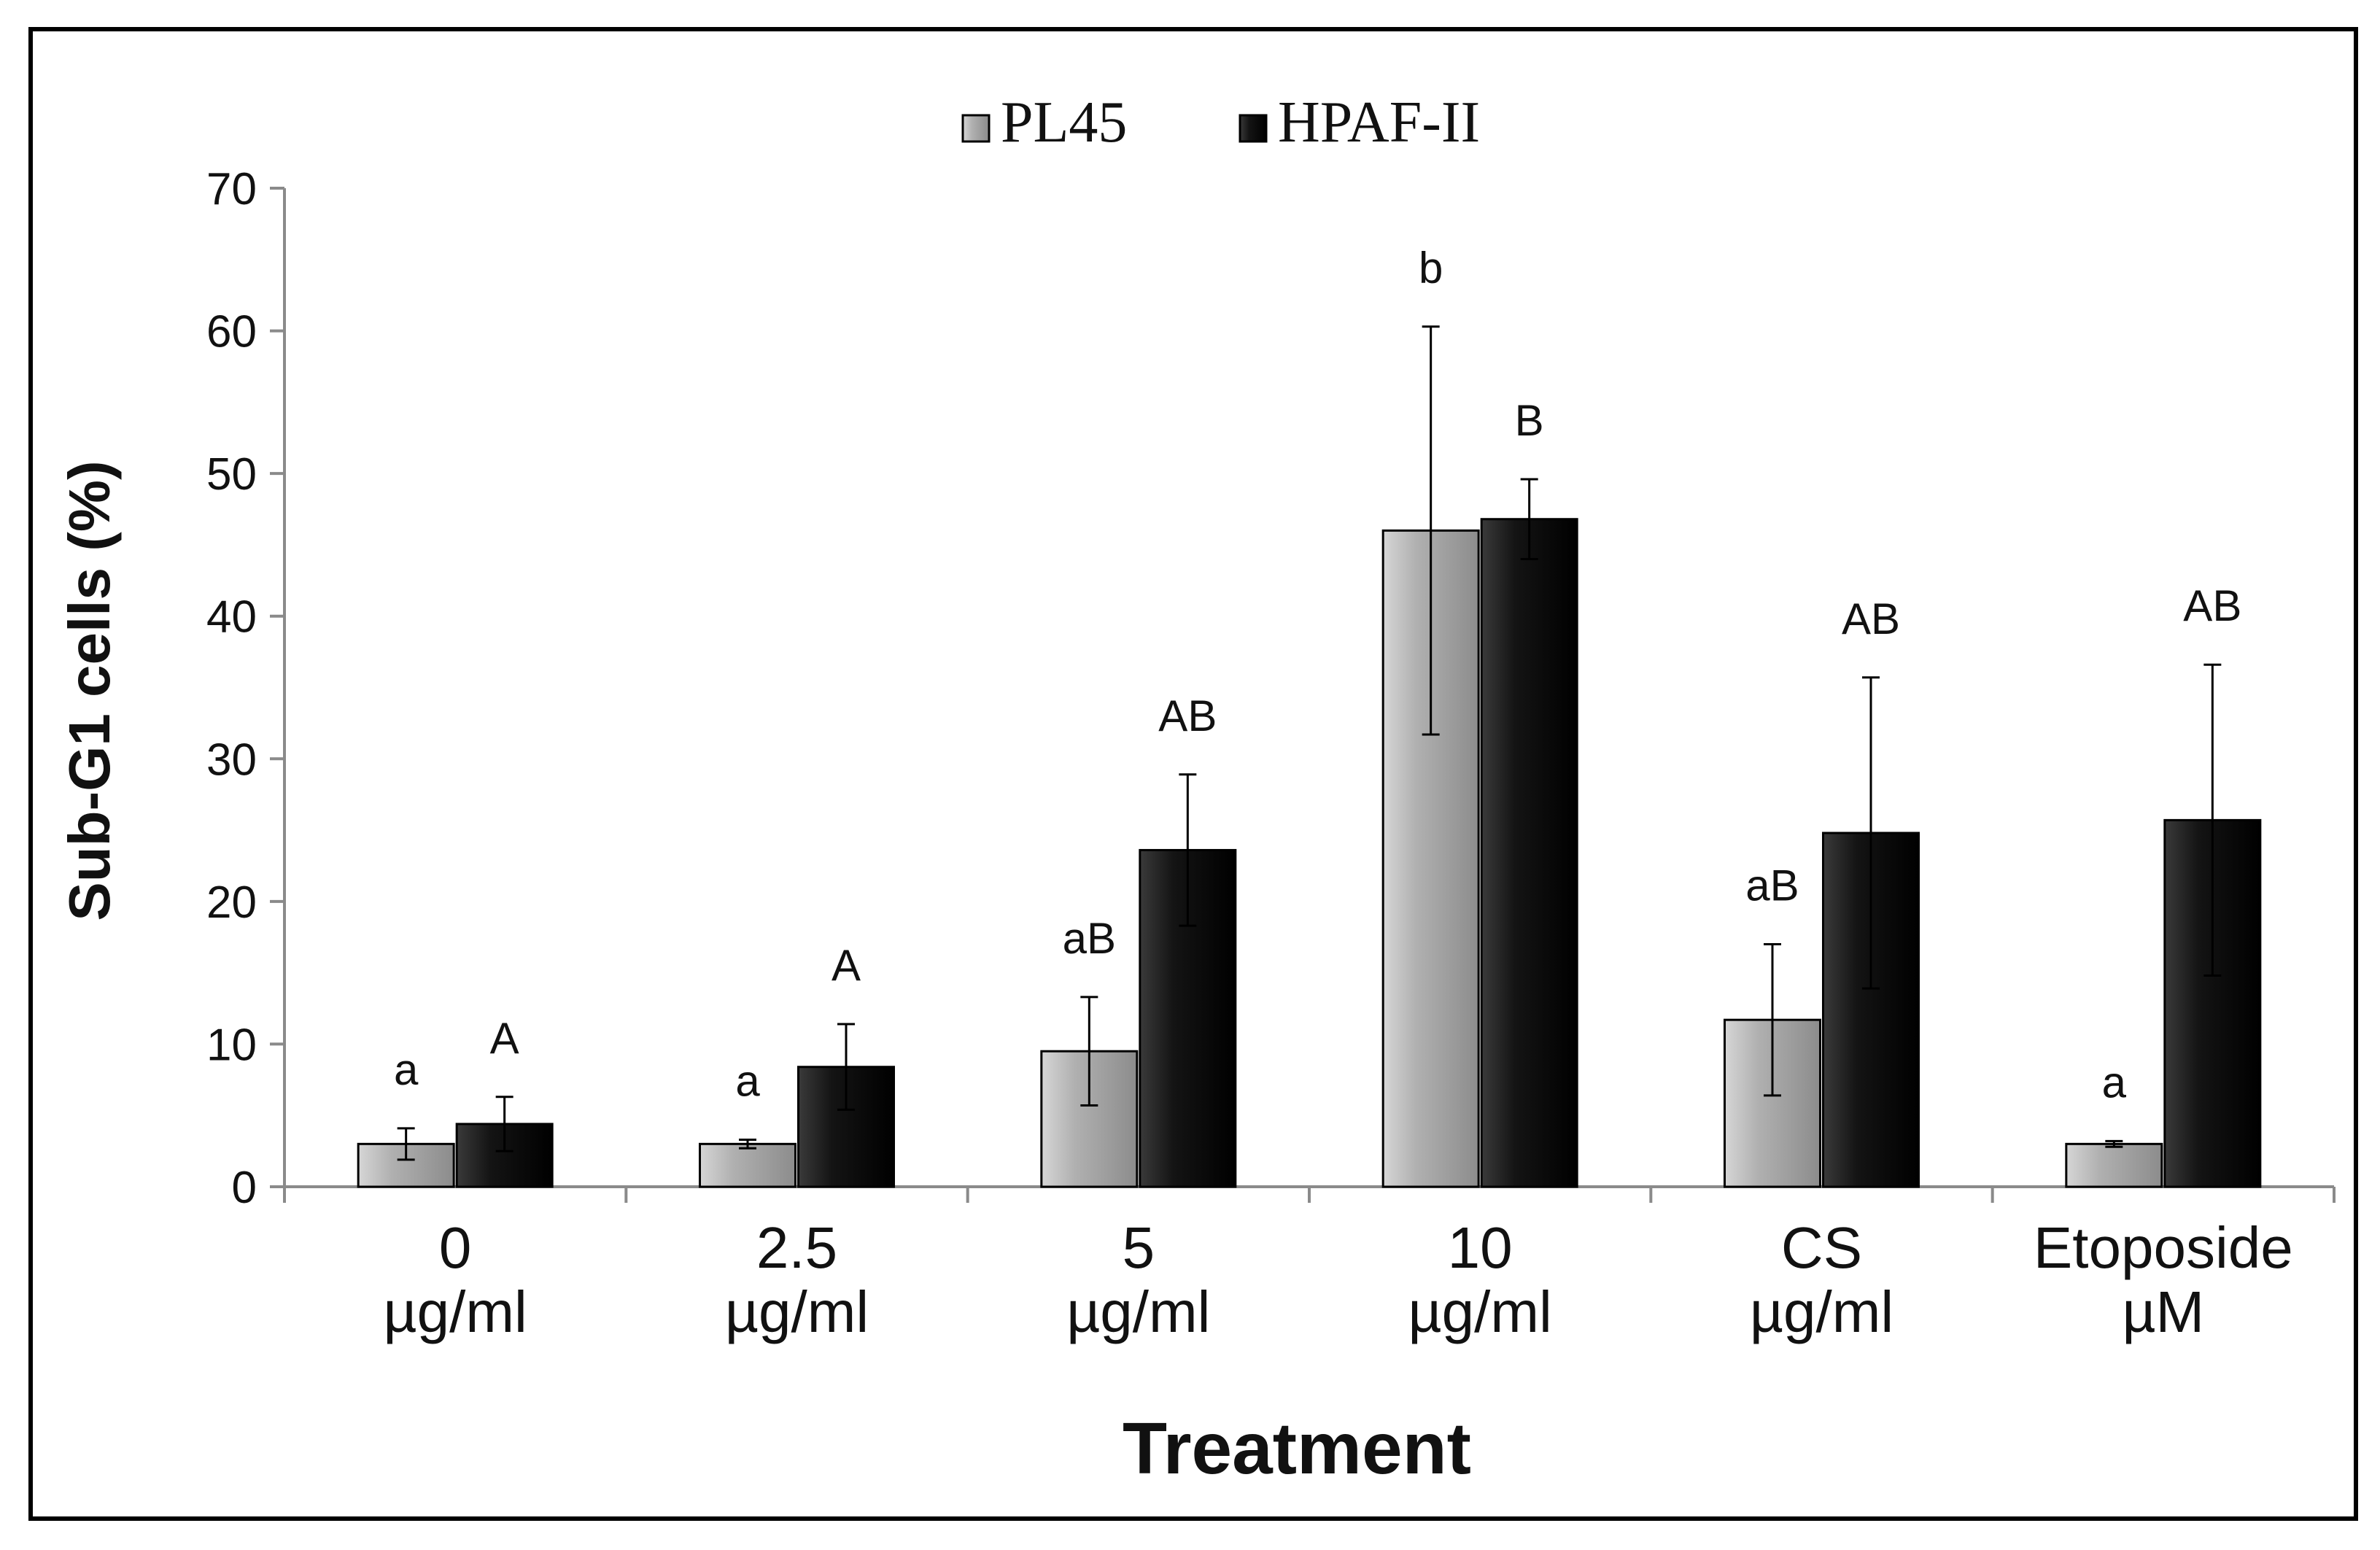 This screenshot has width=2380, height=1550. What do you see at coordinates (231, 189) in the screenshot?
I see `y-tick-label: 70` at bounding box center [231, 189].